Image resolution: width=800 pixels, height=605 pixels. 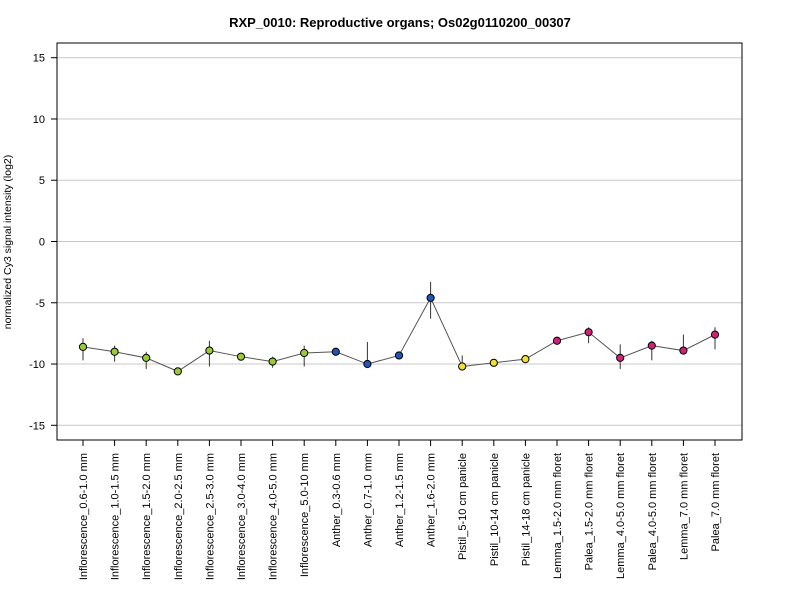 What do you see at coordinates (179, 516) in the screenshot?
I see `x-tick-label: Inflorescence_2.0-2.5 mm` at bounding box center [179, 516].